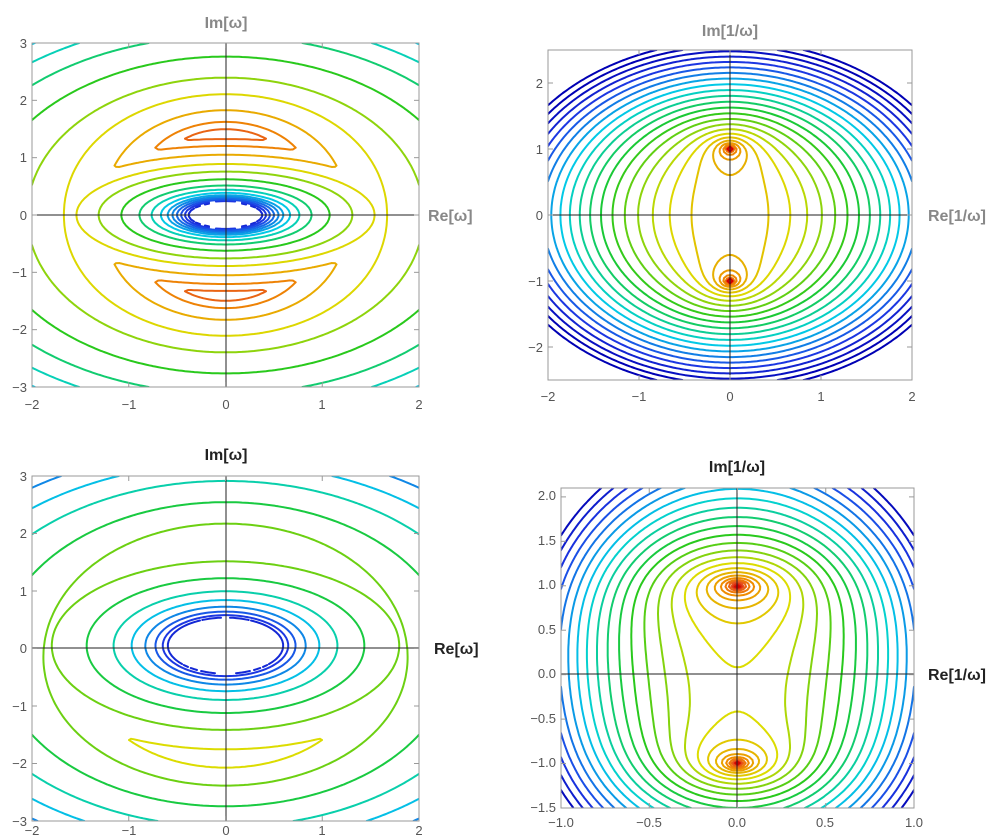 Image resolution: width=1006 pixels, height=837 pixels. Describe the element at coordinates (226, 23) in the screenshot. I see `chart-title: Im[ω]` at that location.